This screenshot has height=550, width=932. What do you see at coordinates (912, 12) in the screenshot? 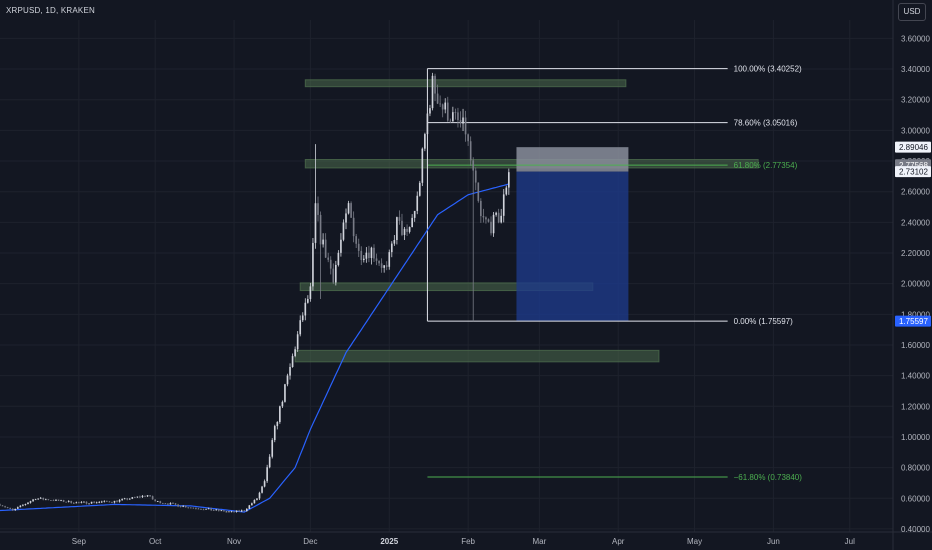
I see `currency-button: USD` at bounding box center [912, 12].